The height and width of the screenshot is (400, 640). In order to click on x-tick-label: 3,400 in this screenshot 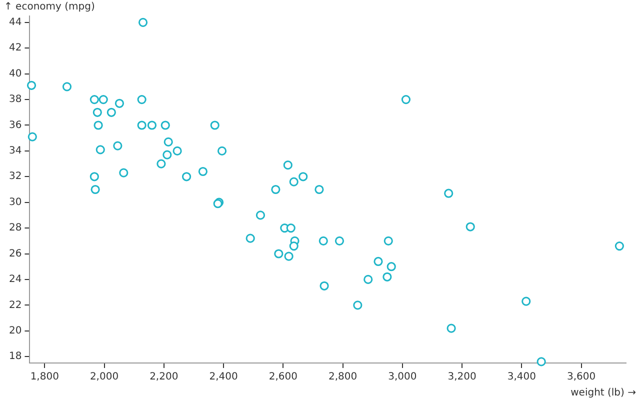, I will do `click(521, 377)`.